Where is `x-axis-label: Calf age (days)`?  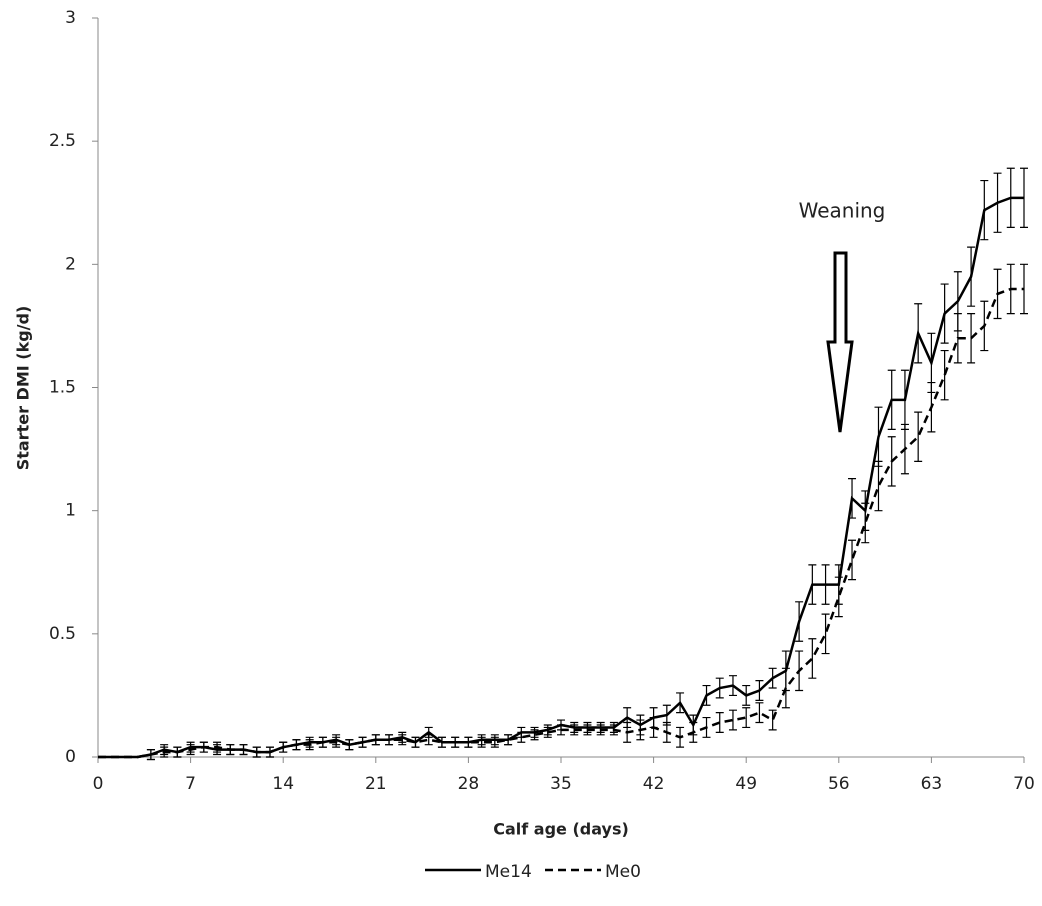 x-axis-label: Calf age (days) is located at coordinates (561, 829).